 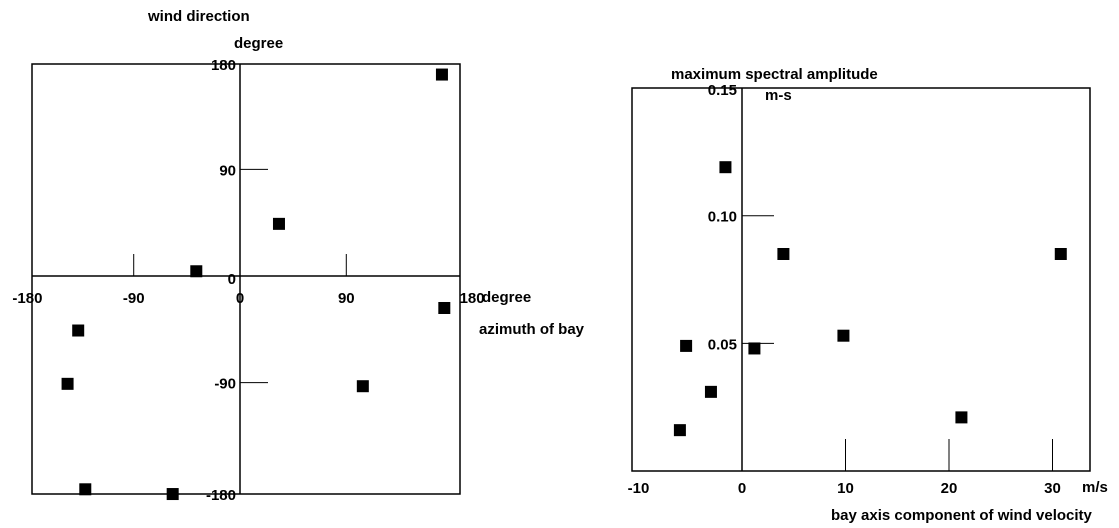 What do you see at coordinates (742, 488) in the screenshot?
I see `right-x-tick-label: 0` at bounding box center [742, 488].